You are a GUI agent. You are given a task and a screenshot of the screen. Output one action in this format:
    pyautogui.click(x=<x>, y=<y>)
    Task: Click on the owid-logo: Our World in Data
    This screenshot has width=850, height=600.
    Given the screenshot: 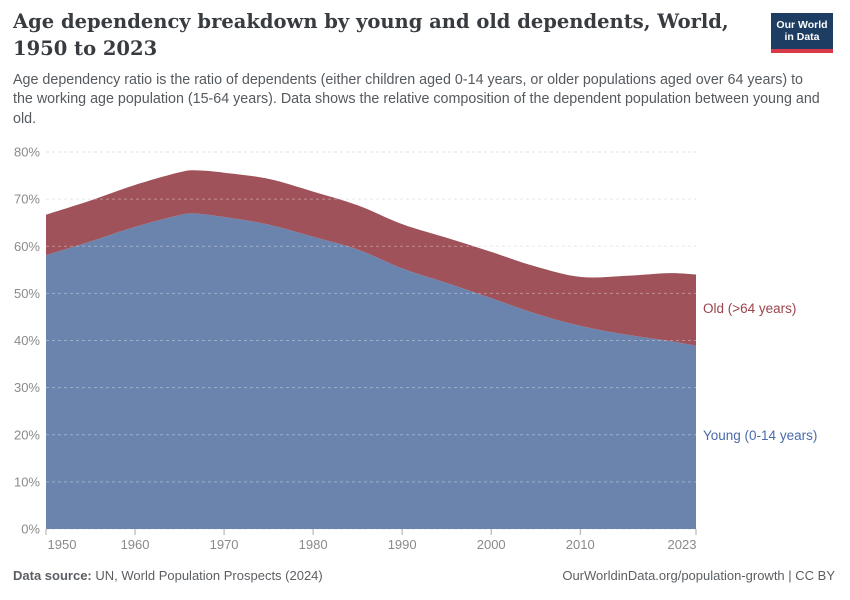 What is the action you would take?
    pyautogui.click(x=802, y=33)
    